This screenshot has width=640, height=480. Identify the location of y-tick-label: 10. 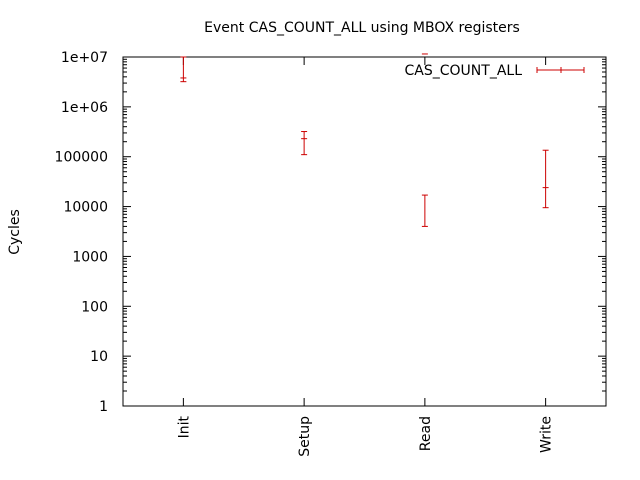
(99, 357).